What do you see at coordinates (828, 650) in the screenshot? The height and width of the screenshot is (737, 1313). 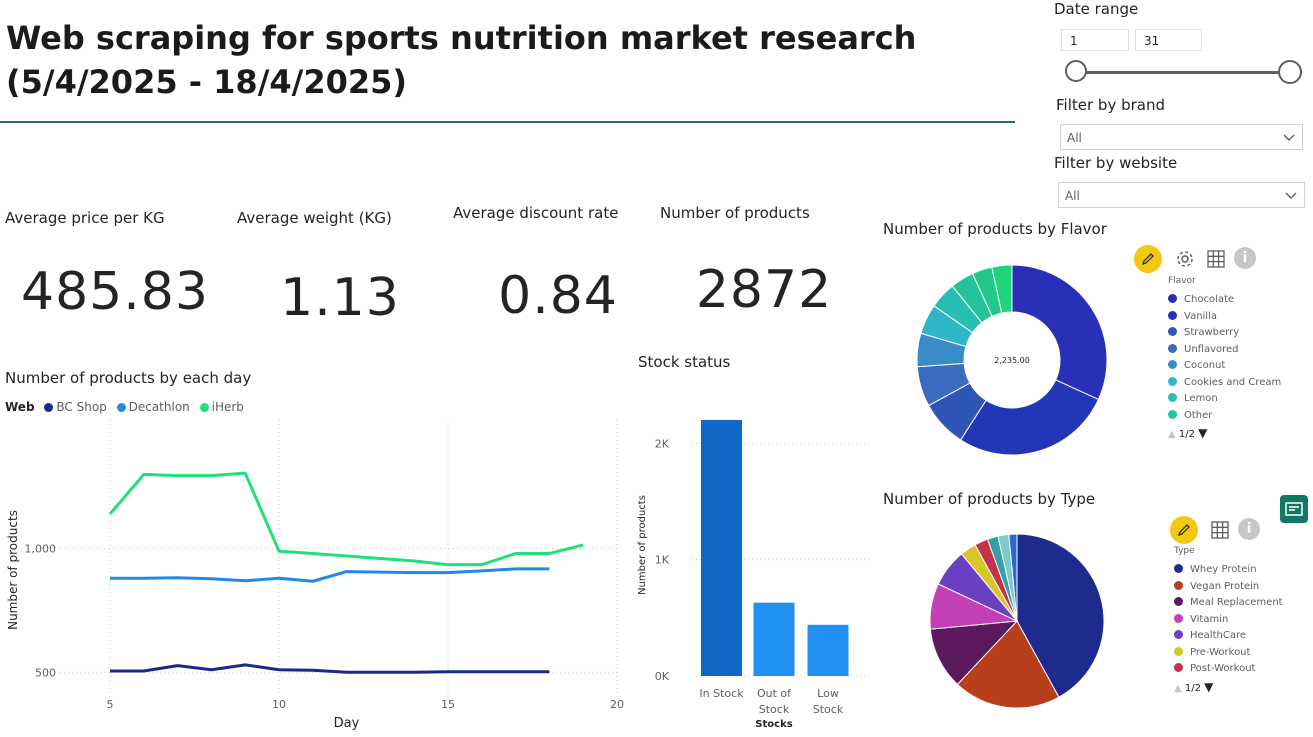 I see `bar-low-stock` at bounding box center [828, 650].